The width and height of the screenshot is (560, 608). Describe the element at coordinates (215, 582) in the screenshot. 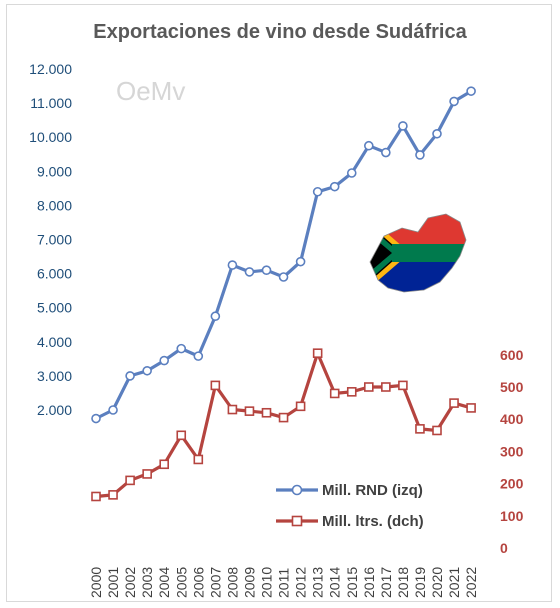

I see `x-tick-label: 2007` at that location.